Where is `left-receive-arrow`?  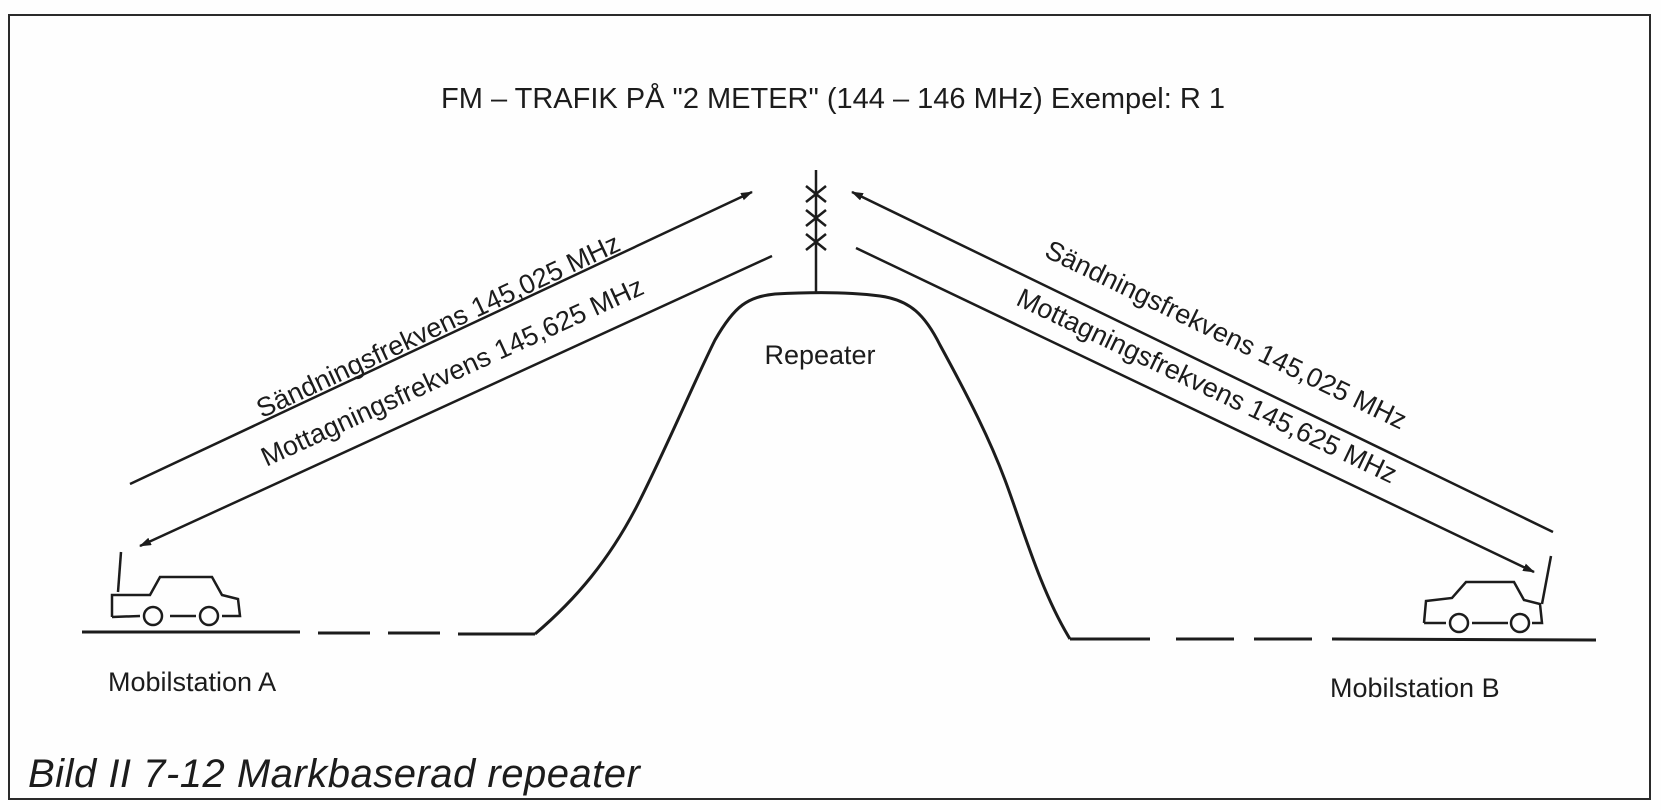
left-receive-arrow is located at coordinates (456, 401).